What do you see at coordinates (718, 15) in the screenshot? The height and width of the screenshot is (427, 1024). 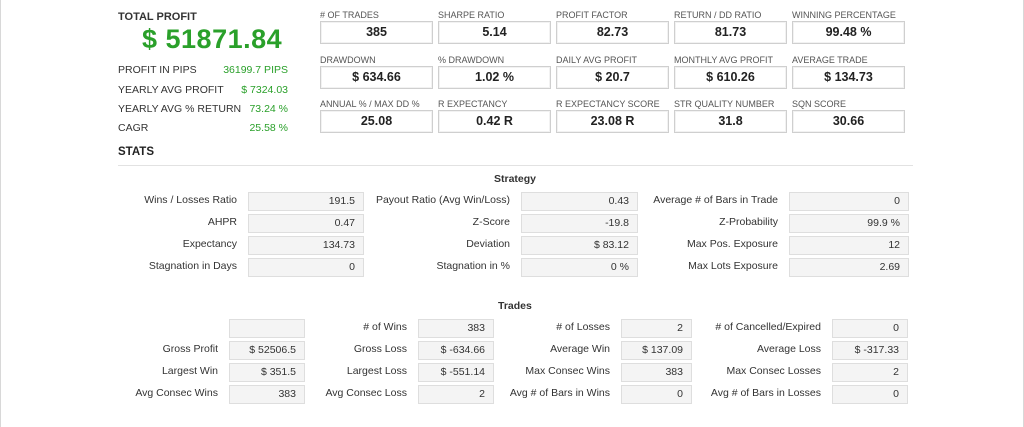 I see `metric-label: RETURN / DD RATIO` at bounding box center [718, 15].